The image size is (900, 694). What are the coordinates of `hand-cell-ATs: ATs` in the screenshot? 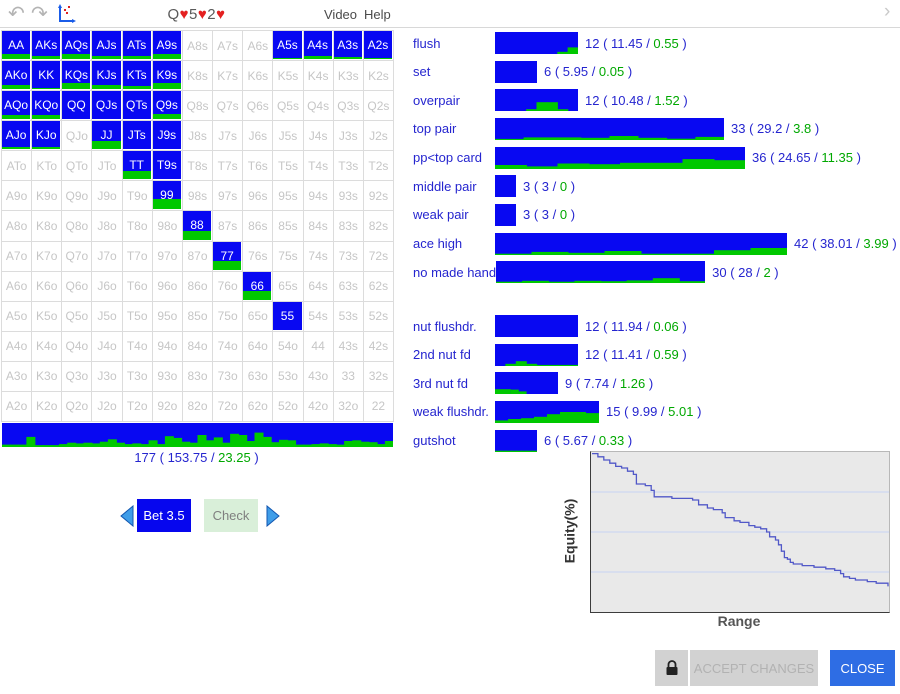 It's located at (137, 46).